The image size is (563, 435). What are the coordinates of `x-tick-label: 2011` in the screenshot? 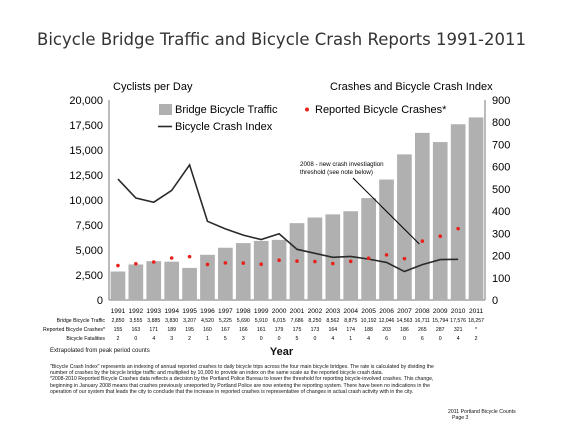 It's located at (476, 311).